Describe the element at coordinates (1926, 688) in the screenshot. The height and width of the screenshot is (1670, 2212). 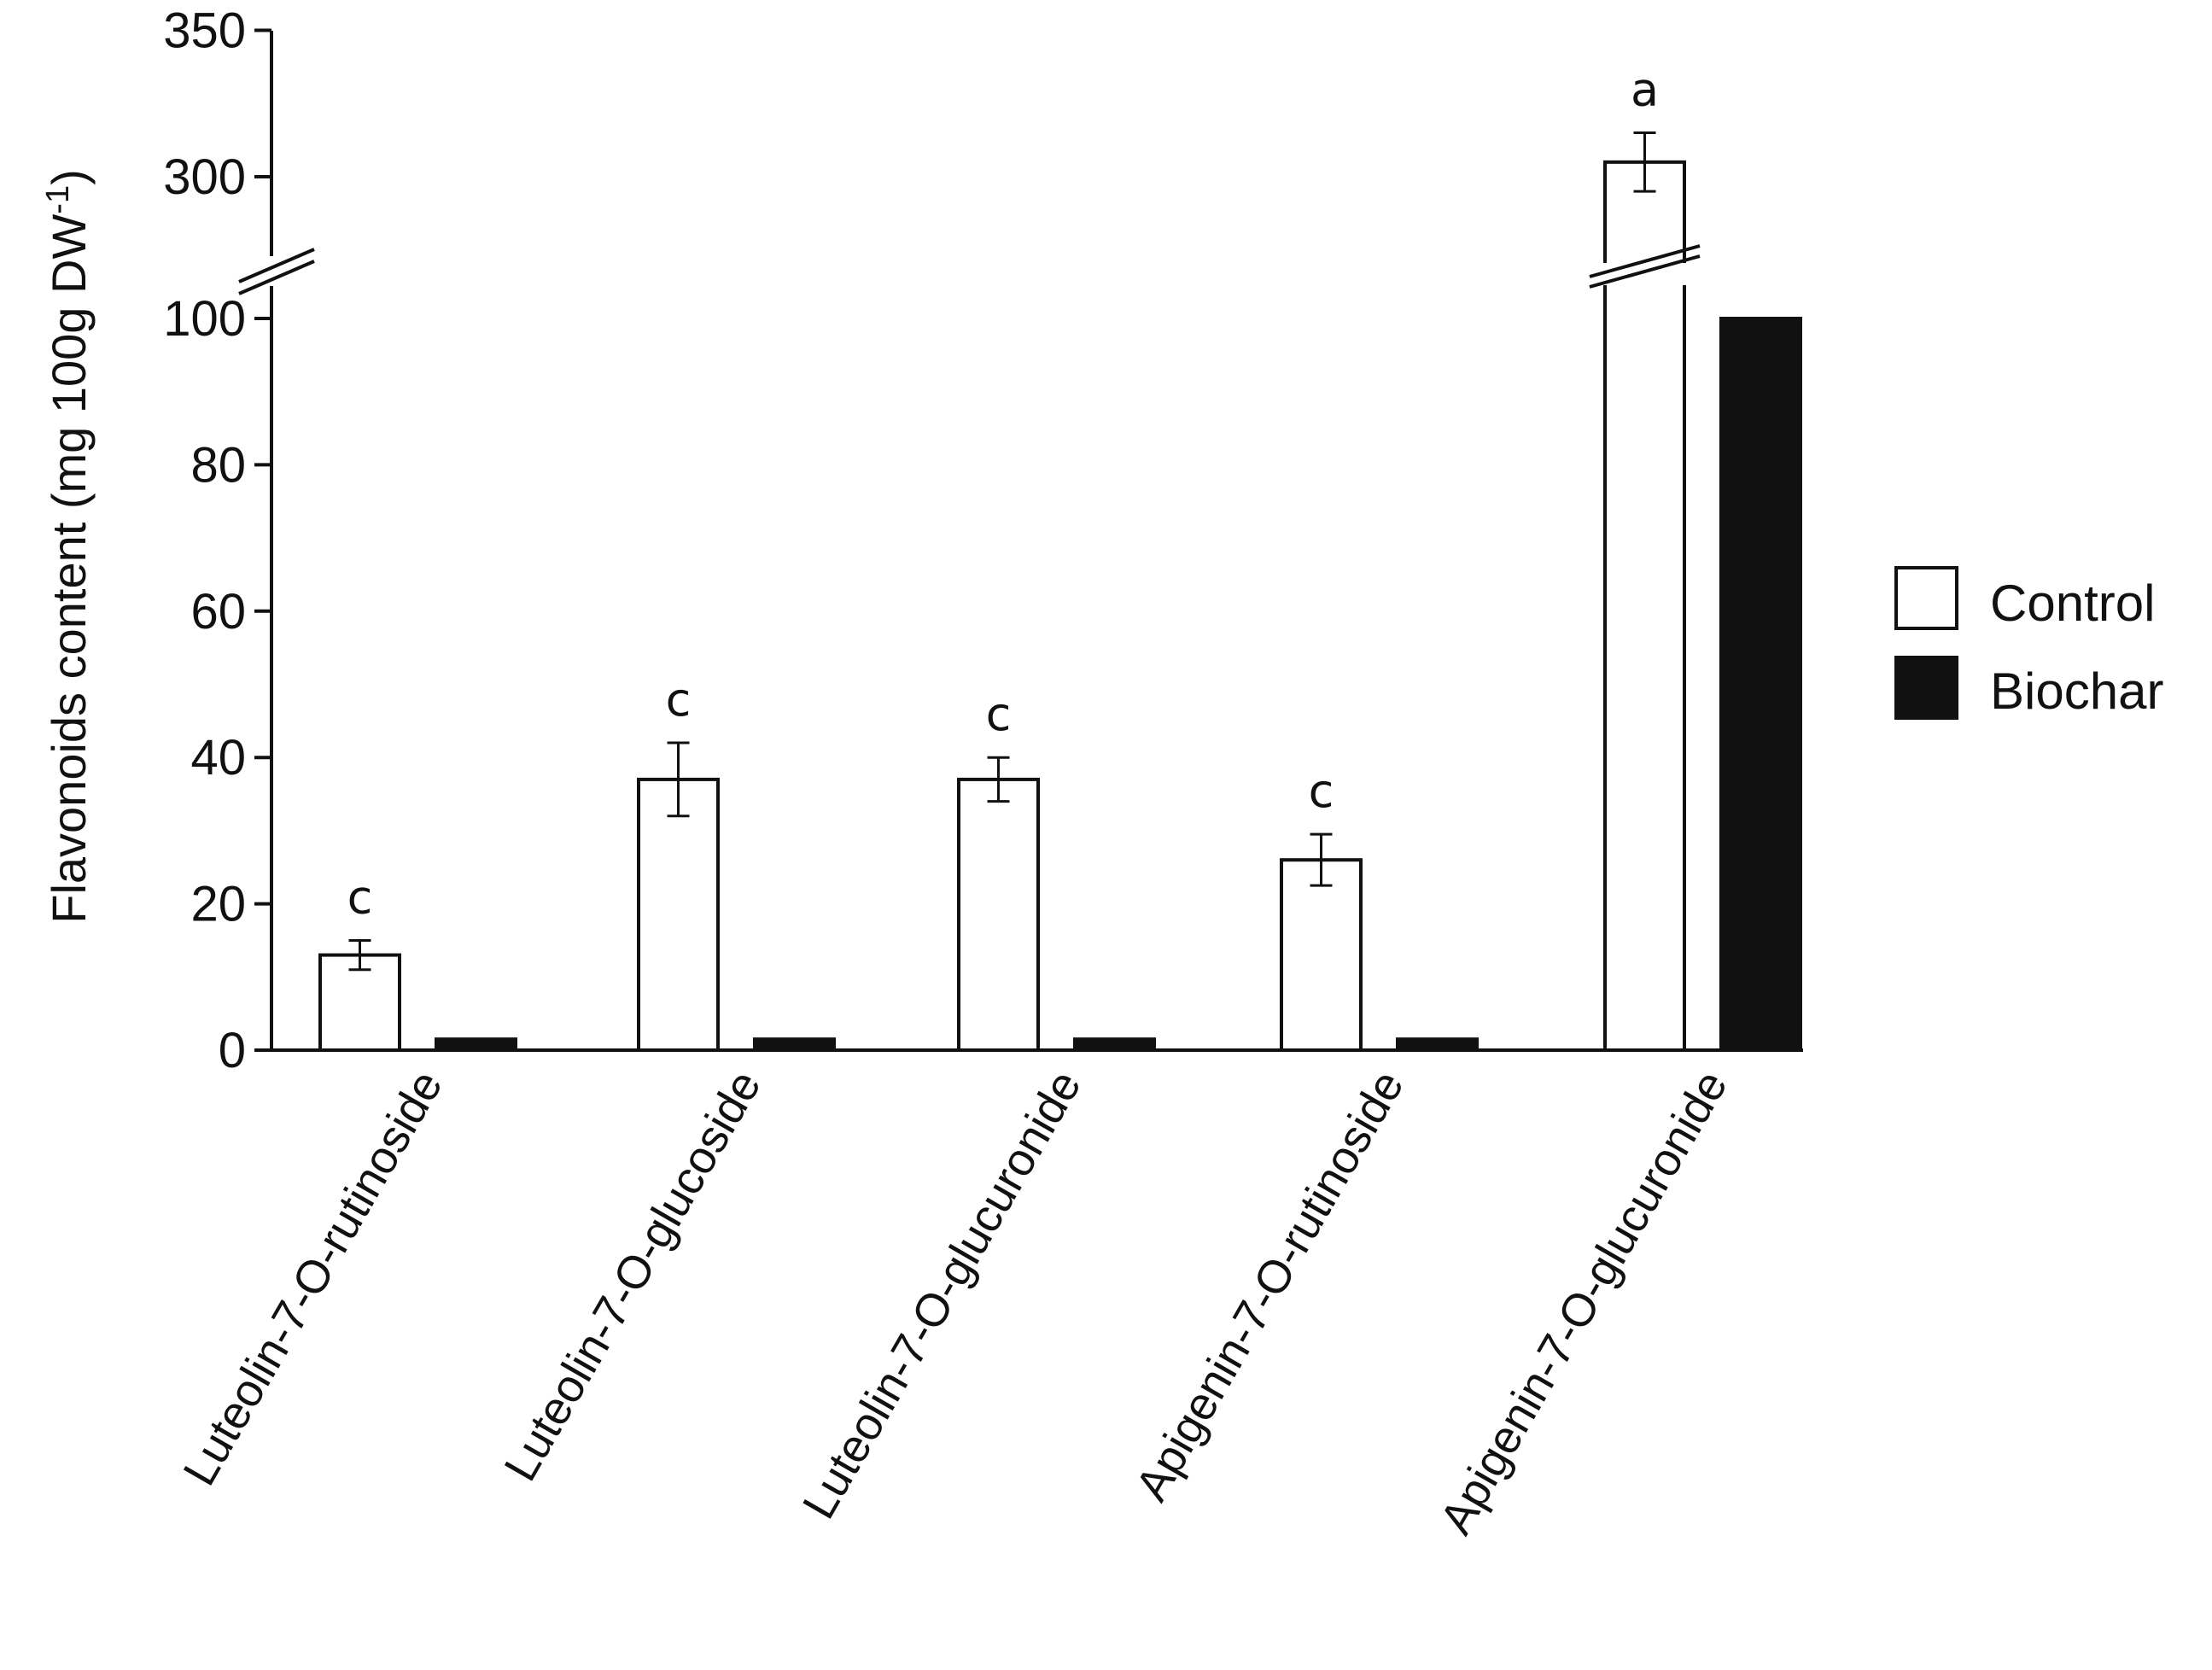
I see `legend-swatch-biochar` at that location.